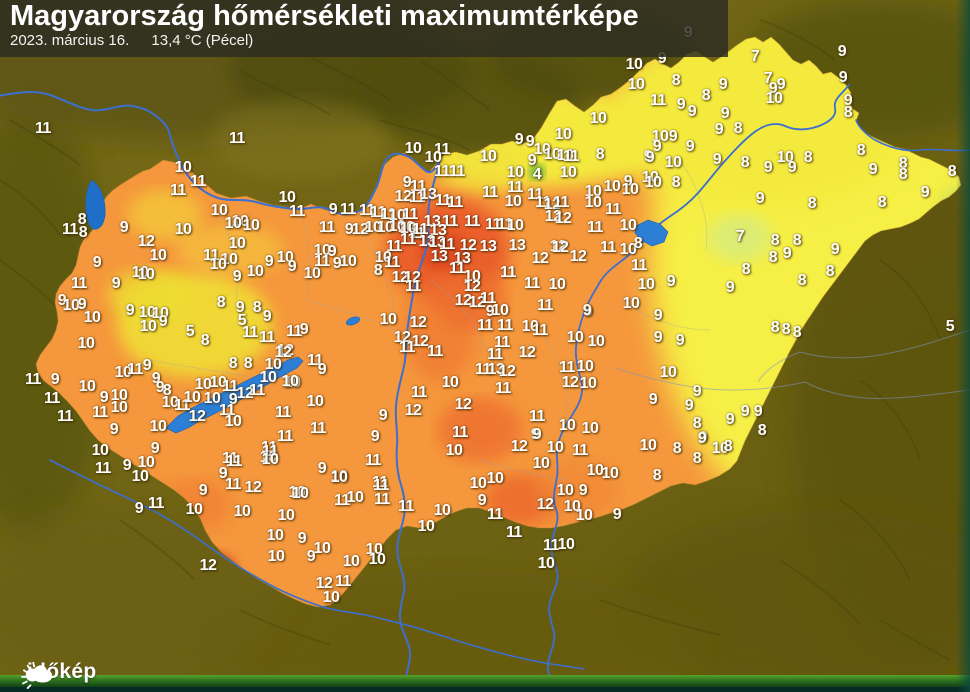 This screenshot has width=970, height=692. What do you see at coordinates (963, 346) in the screenshot?
I see `right-edge-vignette` at bounding box center [963, 346].